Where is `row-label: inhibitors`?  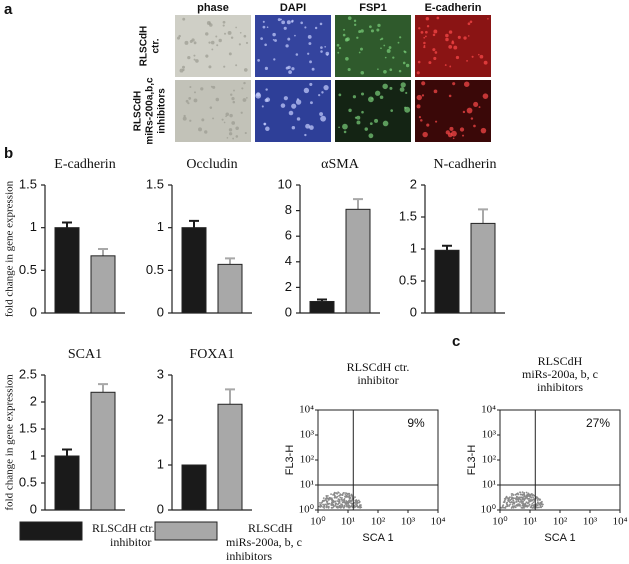
row-label: inhibitors is located at coordinates (162, 111).